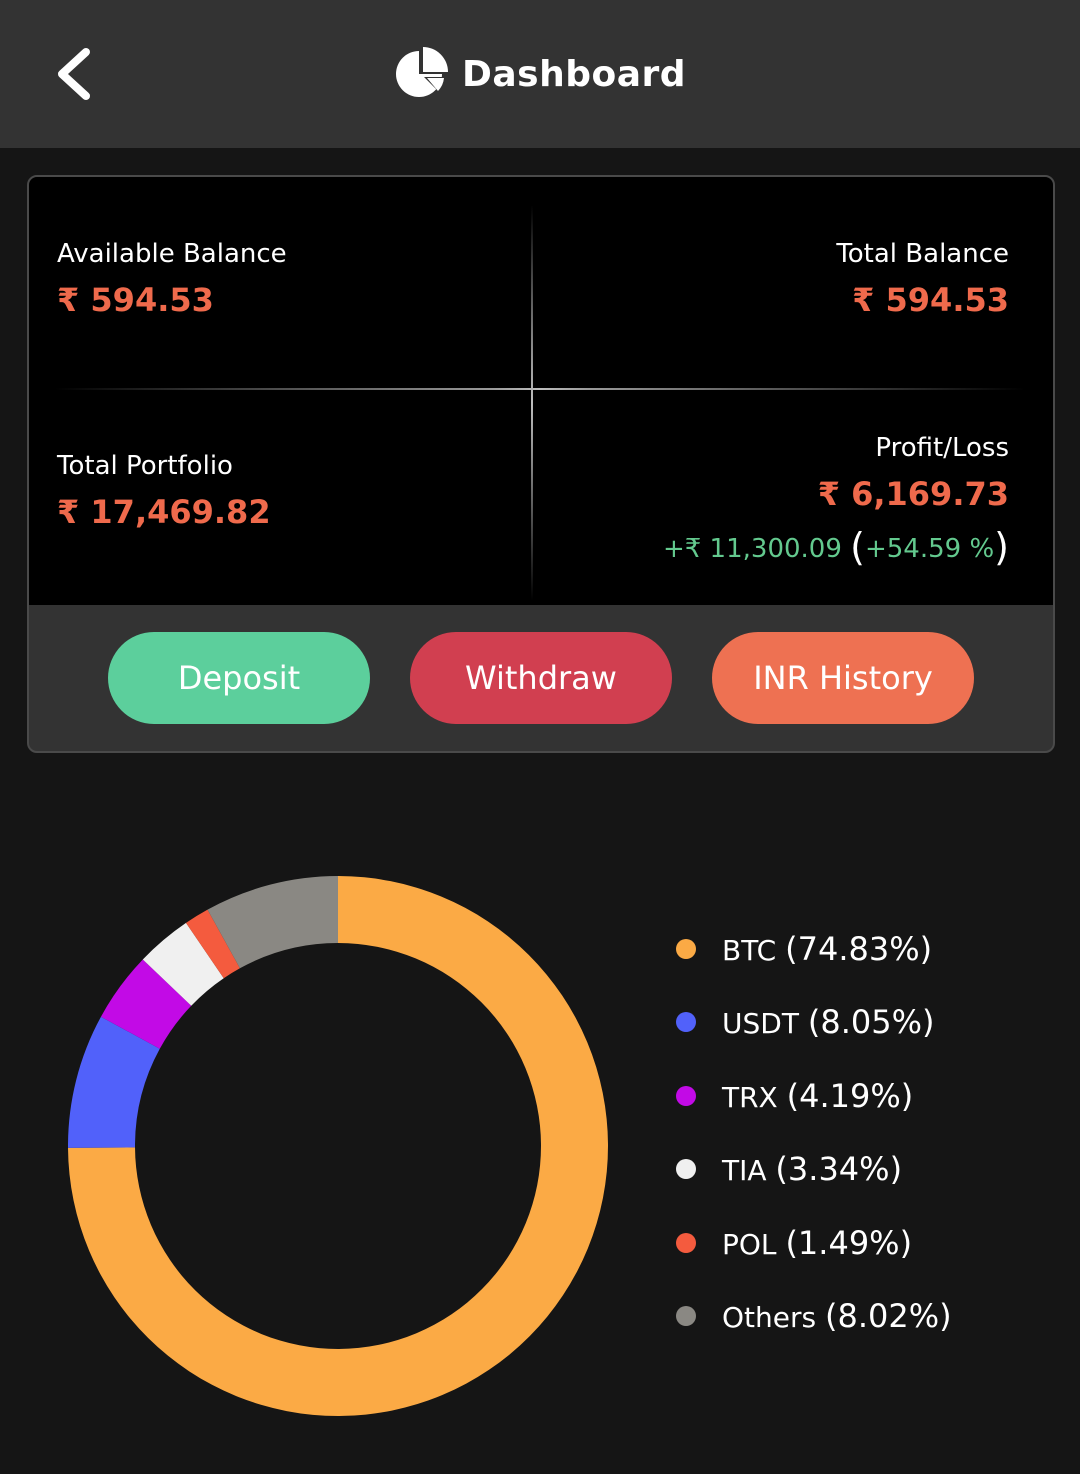 The width and height of the screenshot is (1080, 1474). I want to click on total-portfolio-label: Total Portfolio, so click(145, 466).